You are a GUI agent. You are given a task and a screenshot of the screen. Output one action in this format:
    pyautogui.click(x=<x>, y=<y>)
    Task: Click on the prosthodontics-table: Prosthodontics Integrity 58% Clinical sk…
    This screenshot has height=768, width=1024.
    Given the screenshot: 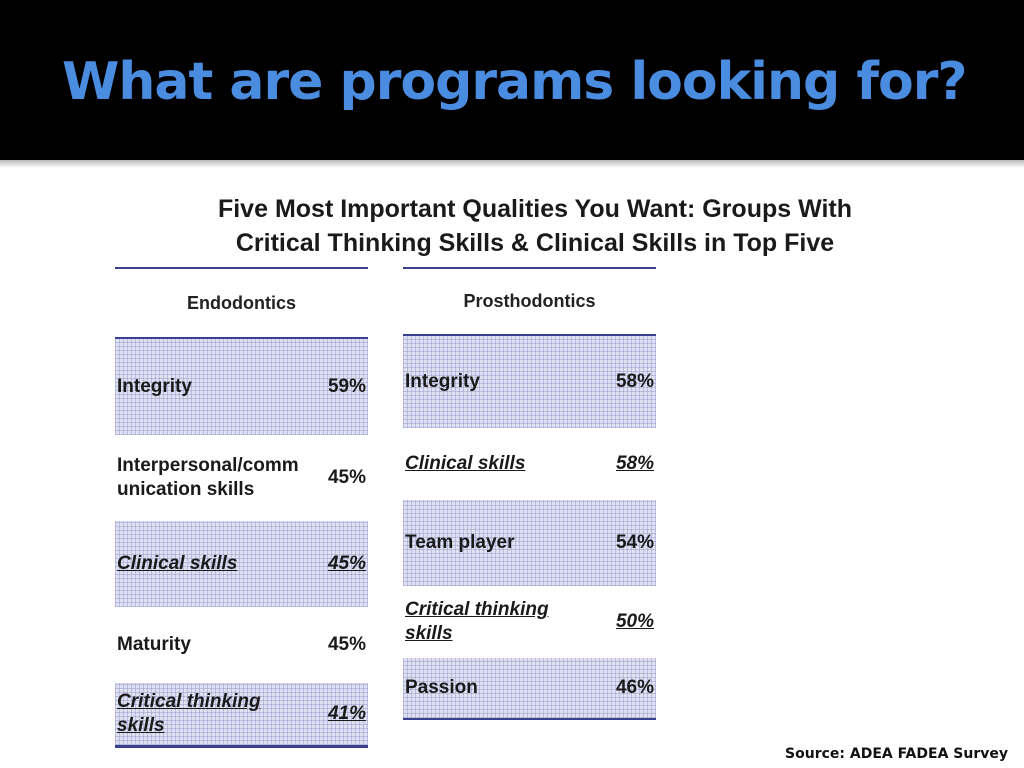 What is the action you would take?
    pyautogui.click(x=529, y=493)
    